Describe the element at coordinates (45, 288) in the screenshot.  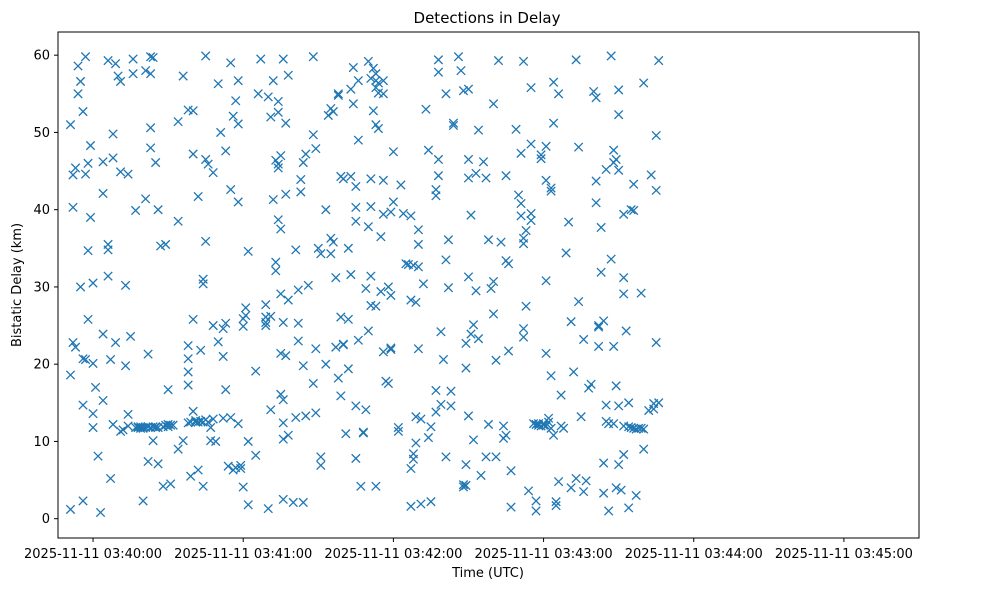
I see `y-axis: 0 10 20 30 40 50 60` at that location.